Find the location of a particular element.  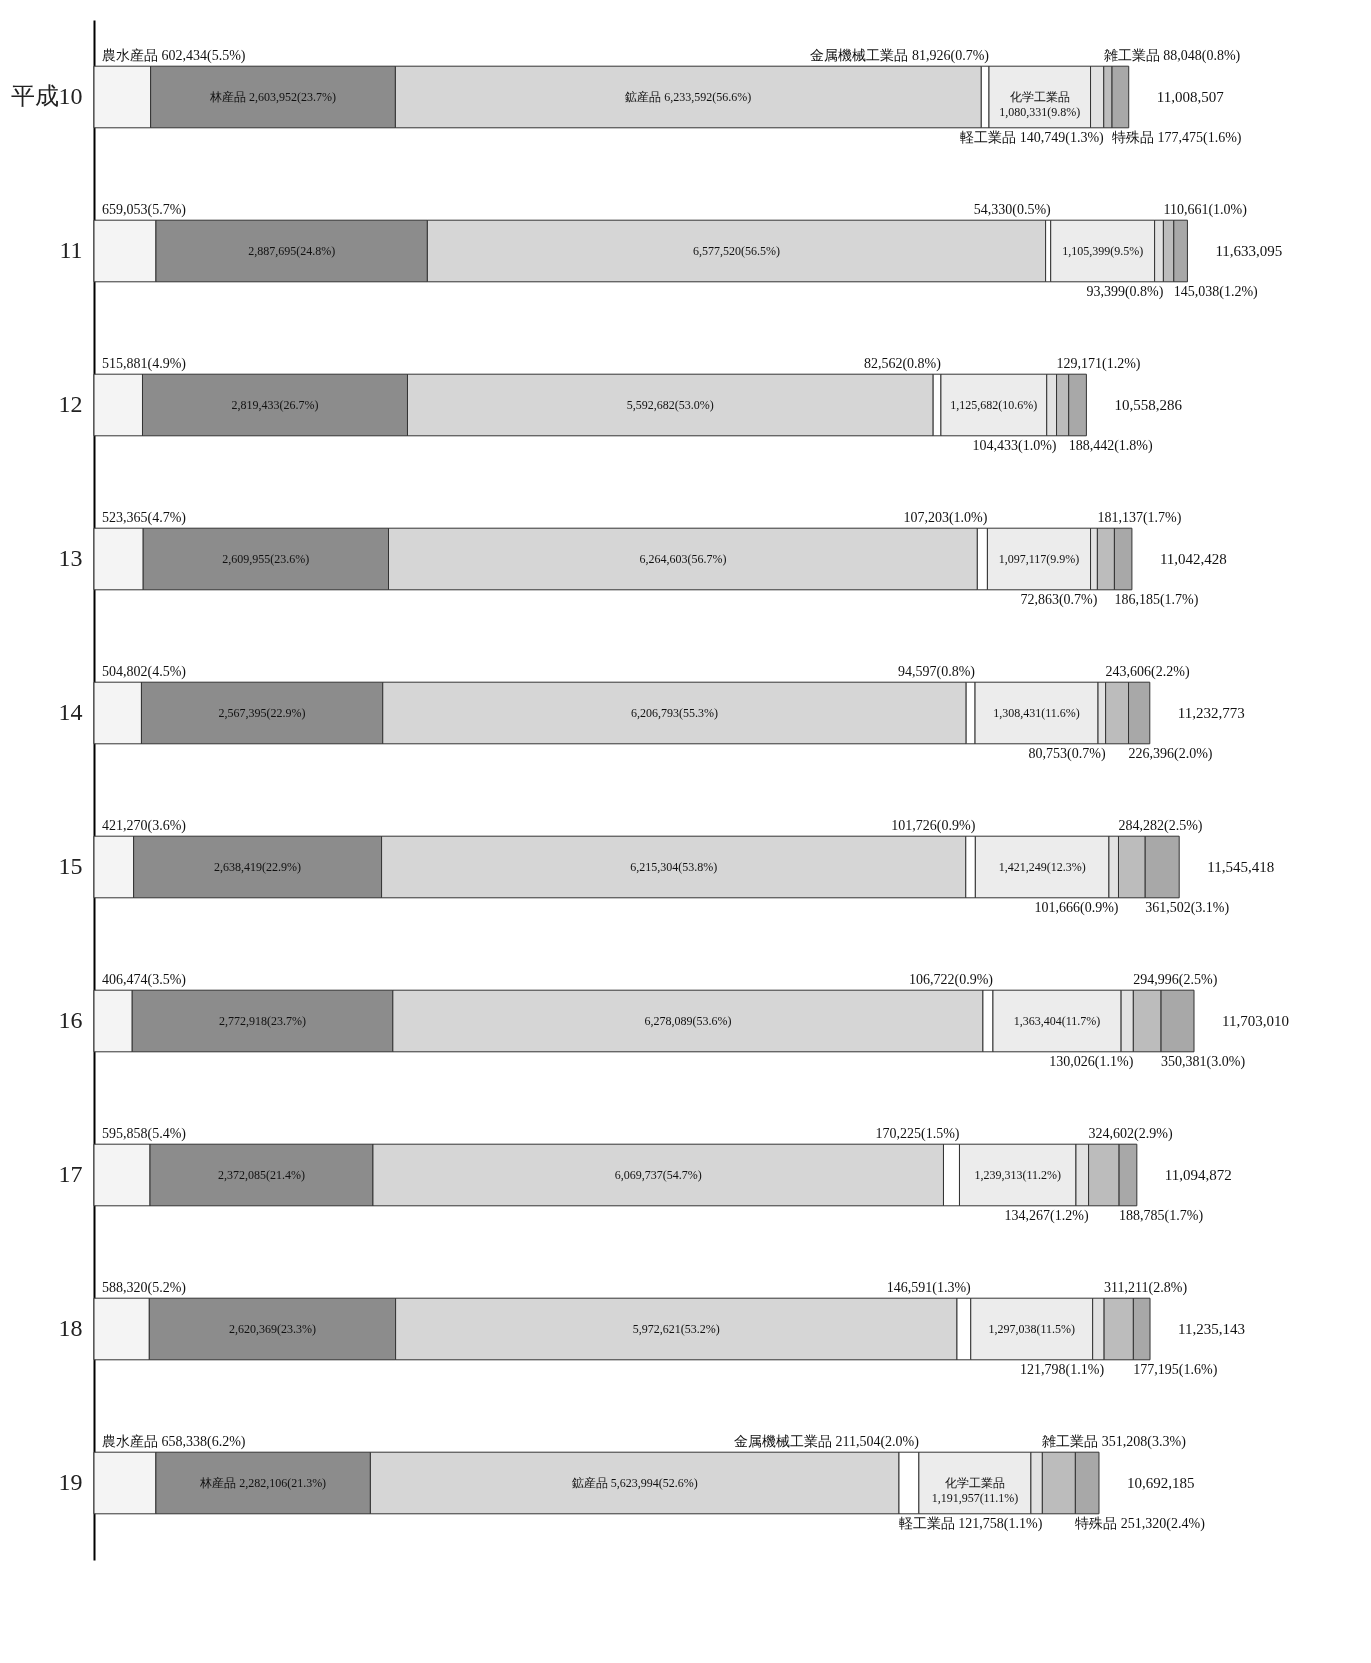

data-label: 421,270(3.6%) is located at coordinates (144, 826).